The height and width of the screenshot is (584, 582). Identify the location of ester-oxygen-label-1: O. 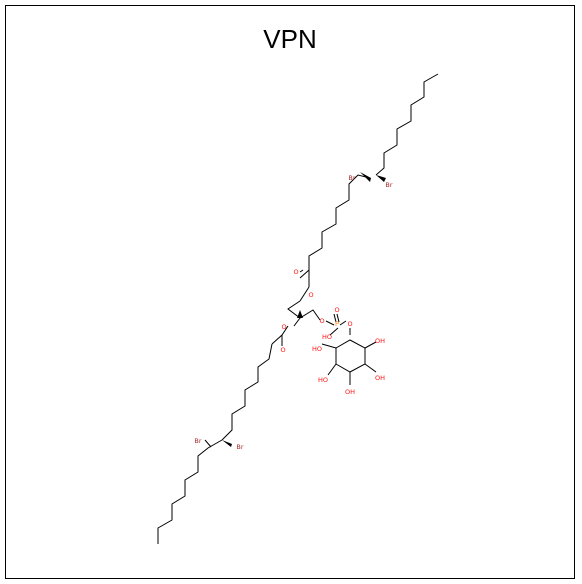
(310, 295).